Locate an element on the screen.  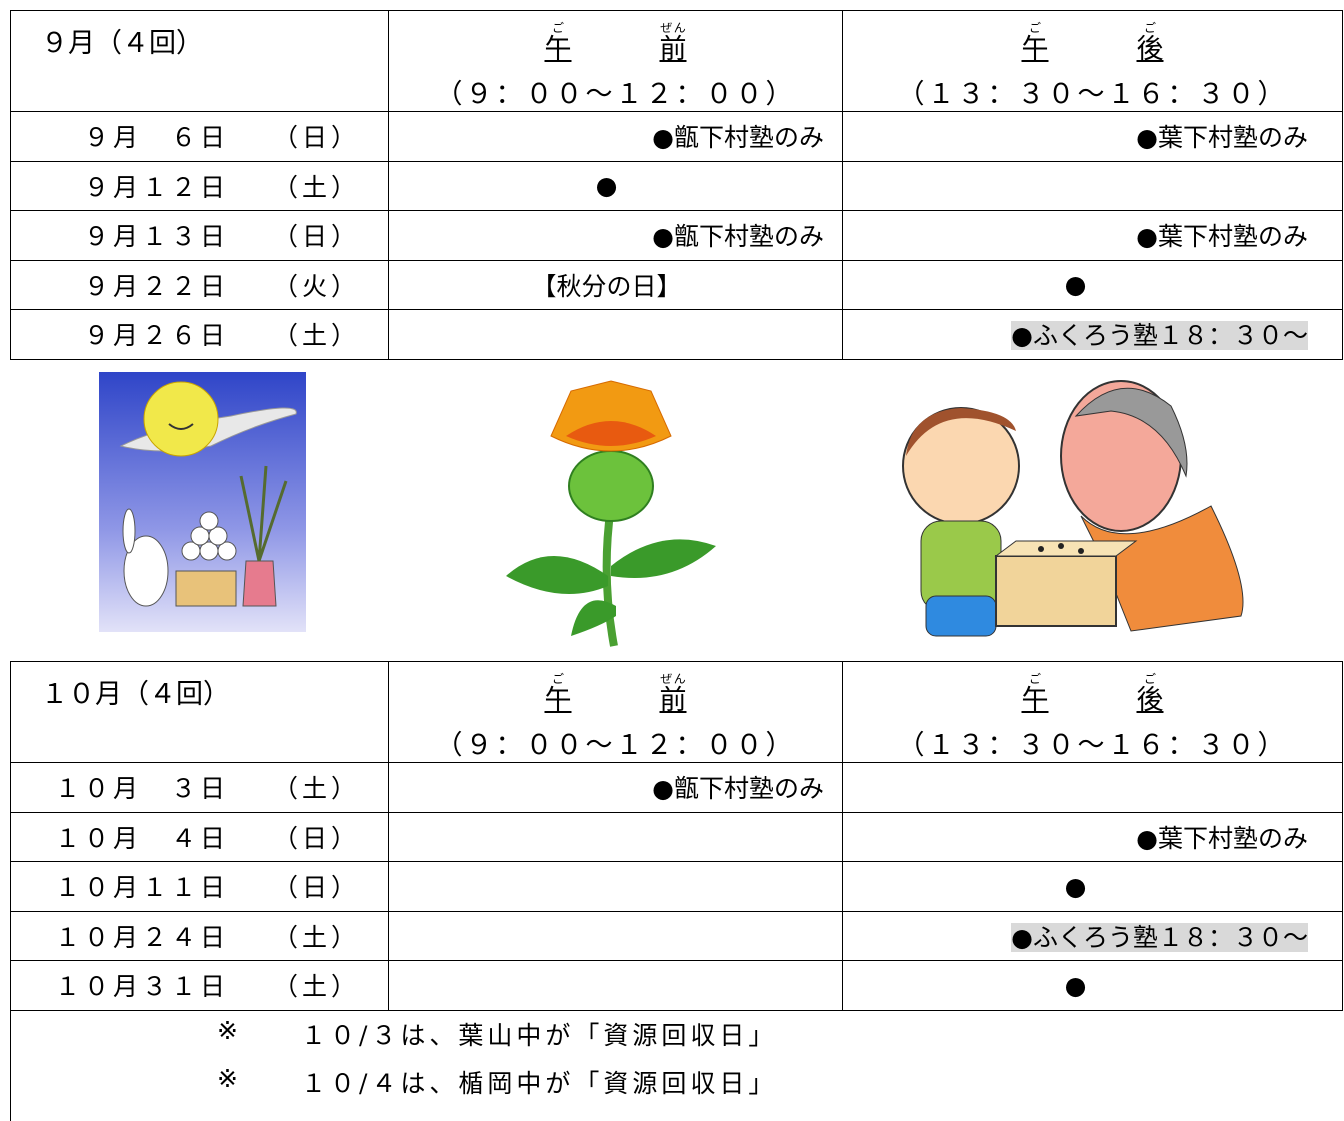
date-cell: ９月１２日 （土） is located at coordinates (199, 185).